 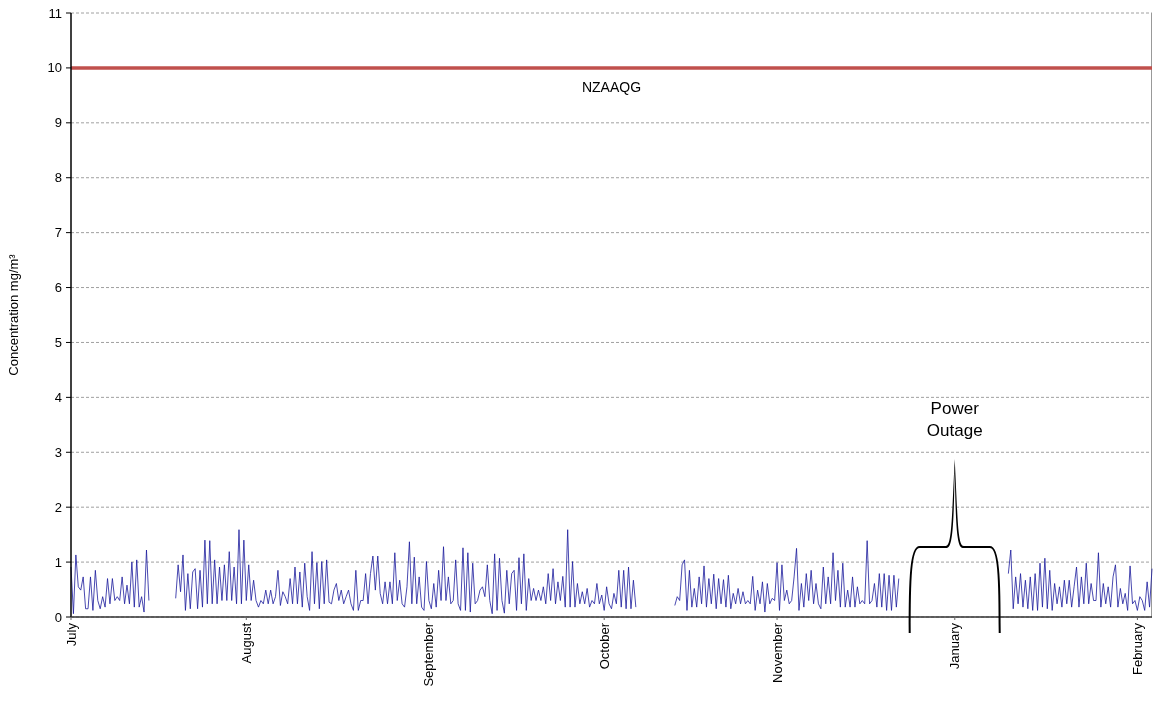 What do you see at coordinates (955, 646) in the screenshot?
I see `x-tick-label: January` at bounding box center [955, 646].